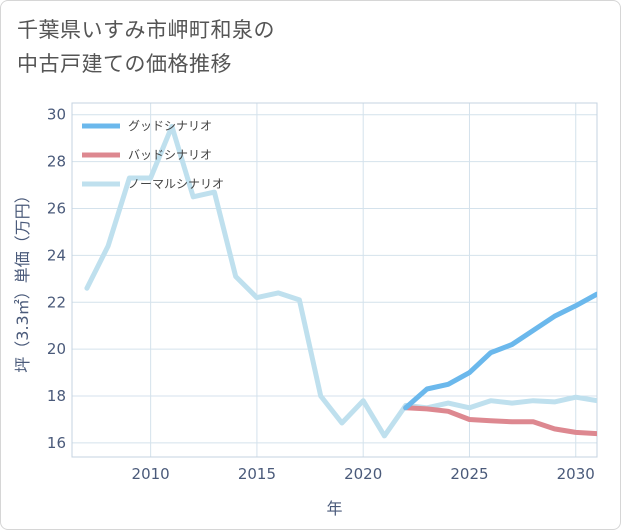 This screenshot has height=530, width=621. Describe the element at coordinates (146, 30) in the screenshot. I see `title-line-1: 千葉県いすみ市岬町和泉の` at that location.